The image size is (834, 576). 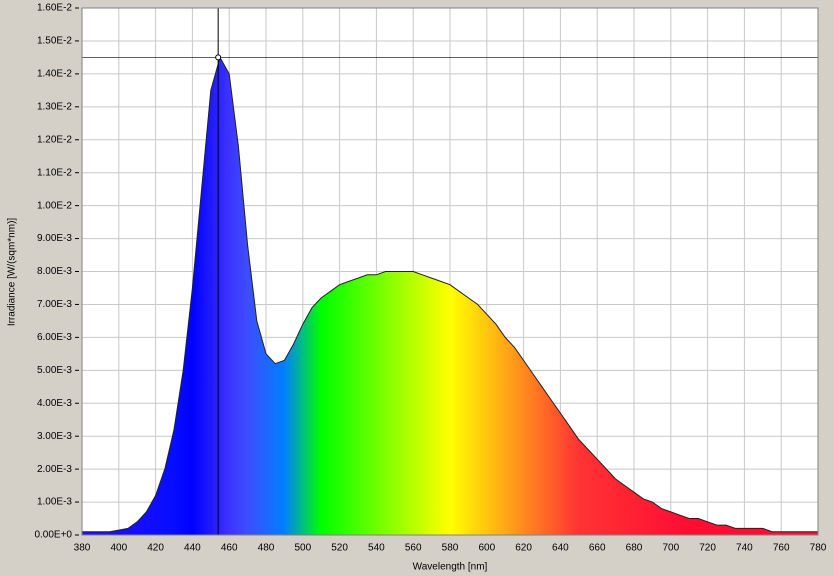 What do you see at coordinates (486, 548) in the screenshot?
I see `x-tick-label: 600` at bounding box center [486, 548].